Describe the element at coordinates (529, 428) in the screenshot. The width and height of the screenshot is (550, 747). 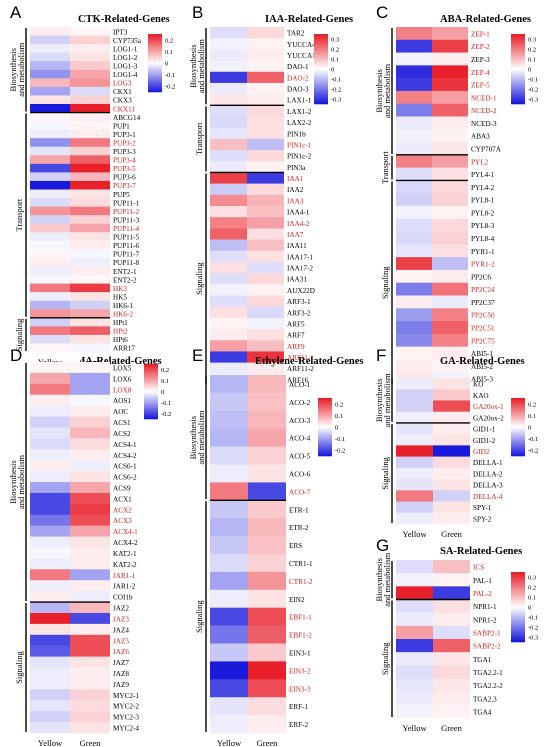
I see `panel-f-colorbar-tick: 0` at that location.